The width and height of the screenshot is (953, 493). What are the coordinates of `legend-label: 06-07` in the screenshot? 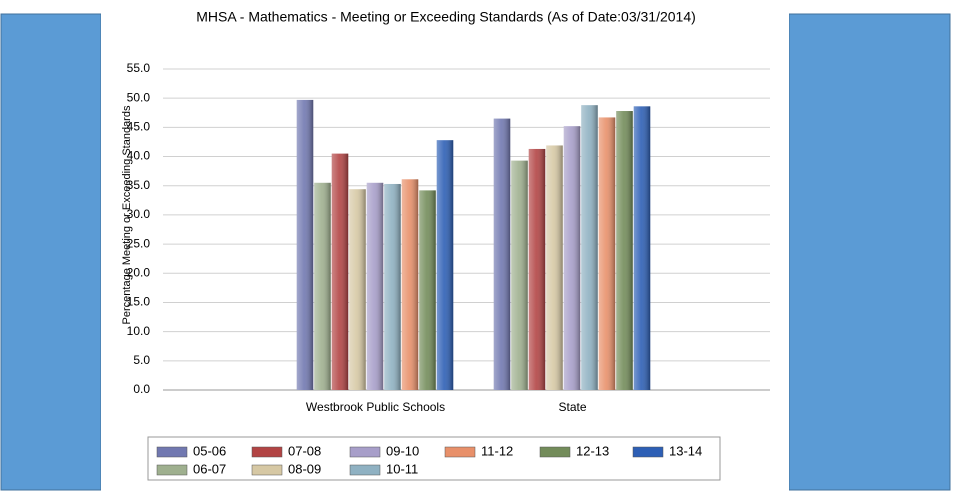 It's located at (209, 468).